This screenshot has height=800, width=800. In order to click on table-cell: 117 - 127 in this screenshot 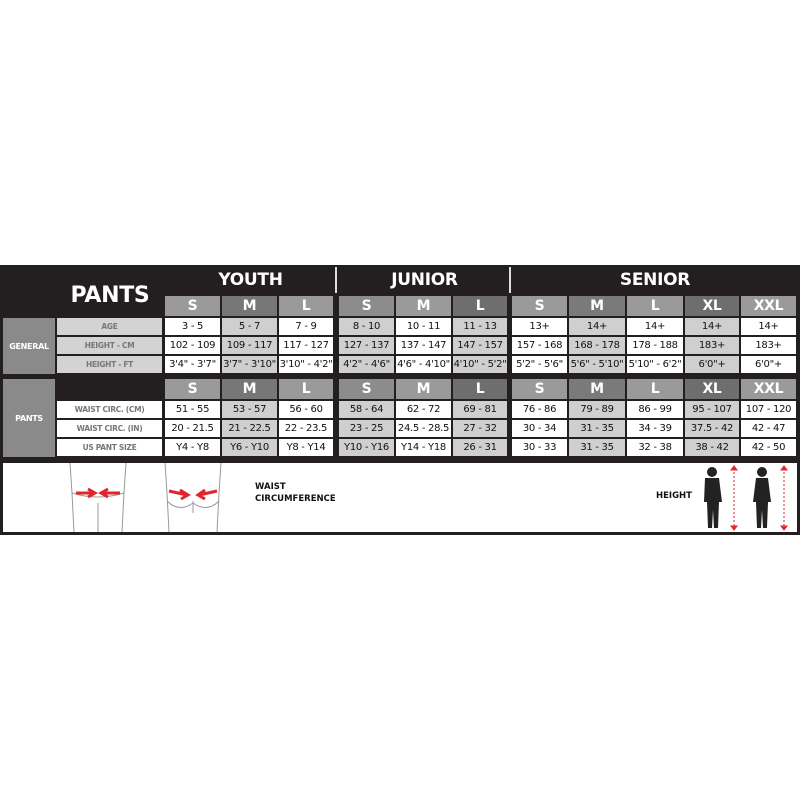, I will do `click(306, 345)`.